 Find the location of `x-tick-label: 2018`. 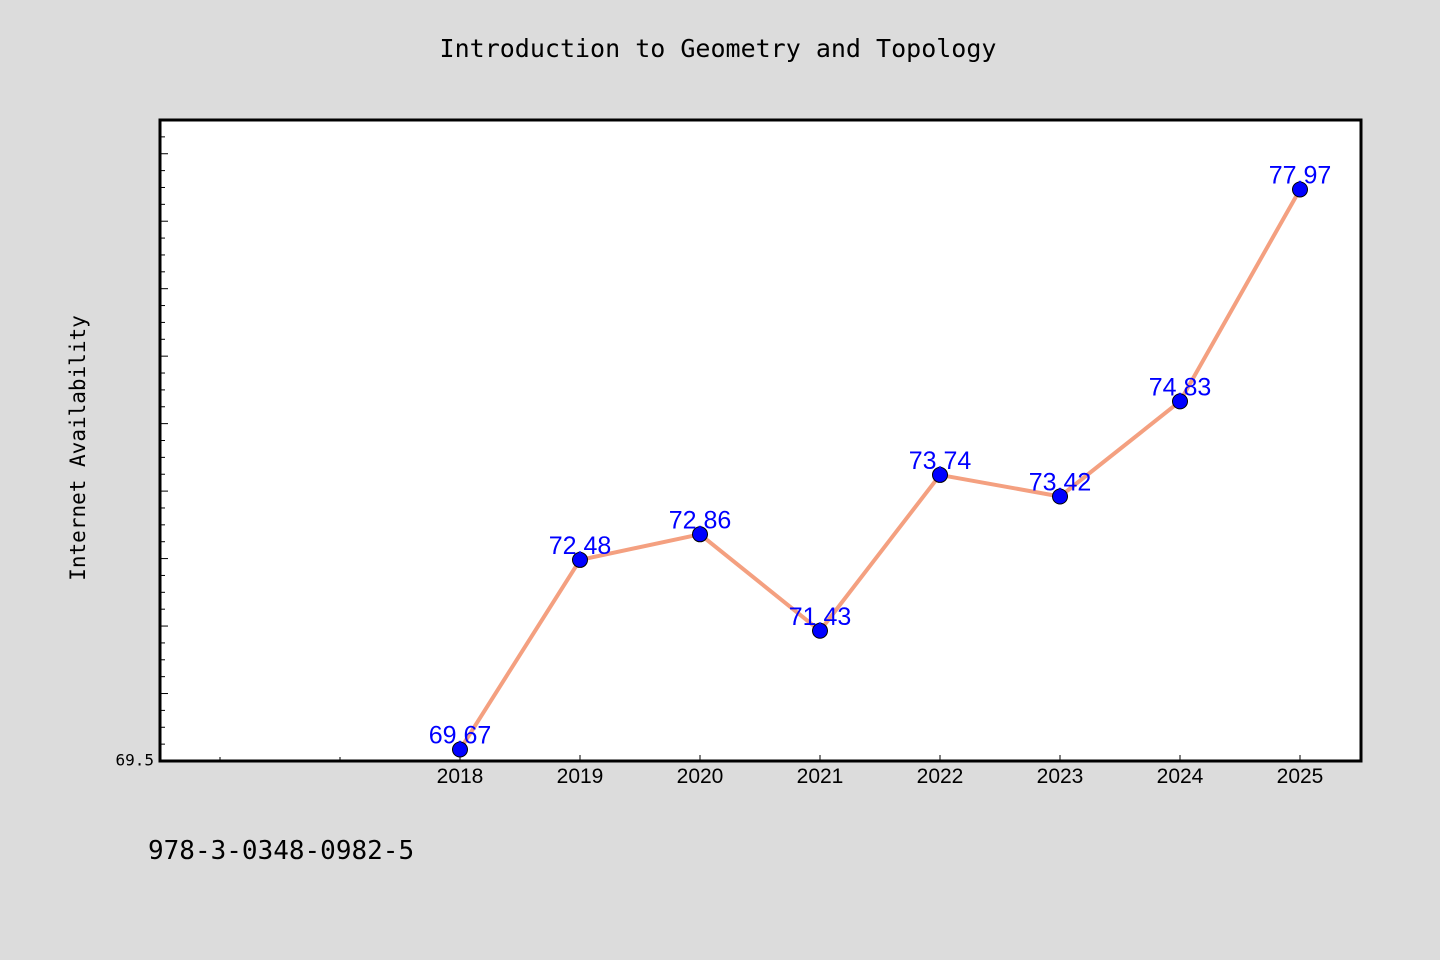

x-tick-label: 2018 is located at coordinates (460, 776).